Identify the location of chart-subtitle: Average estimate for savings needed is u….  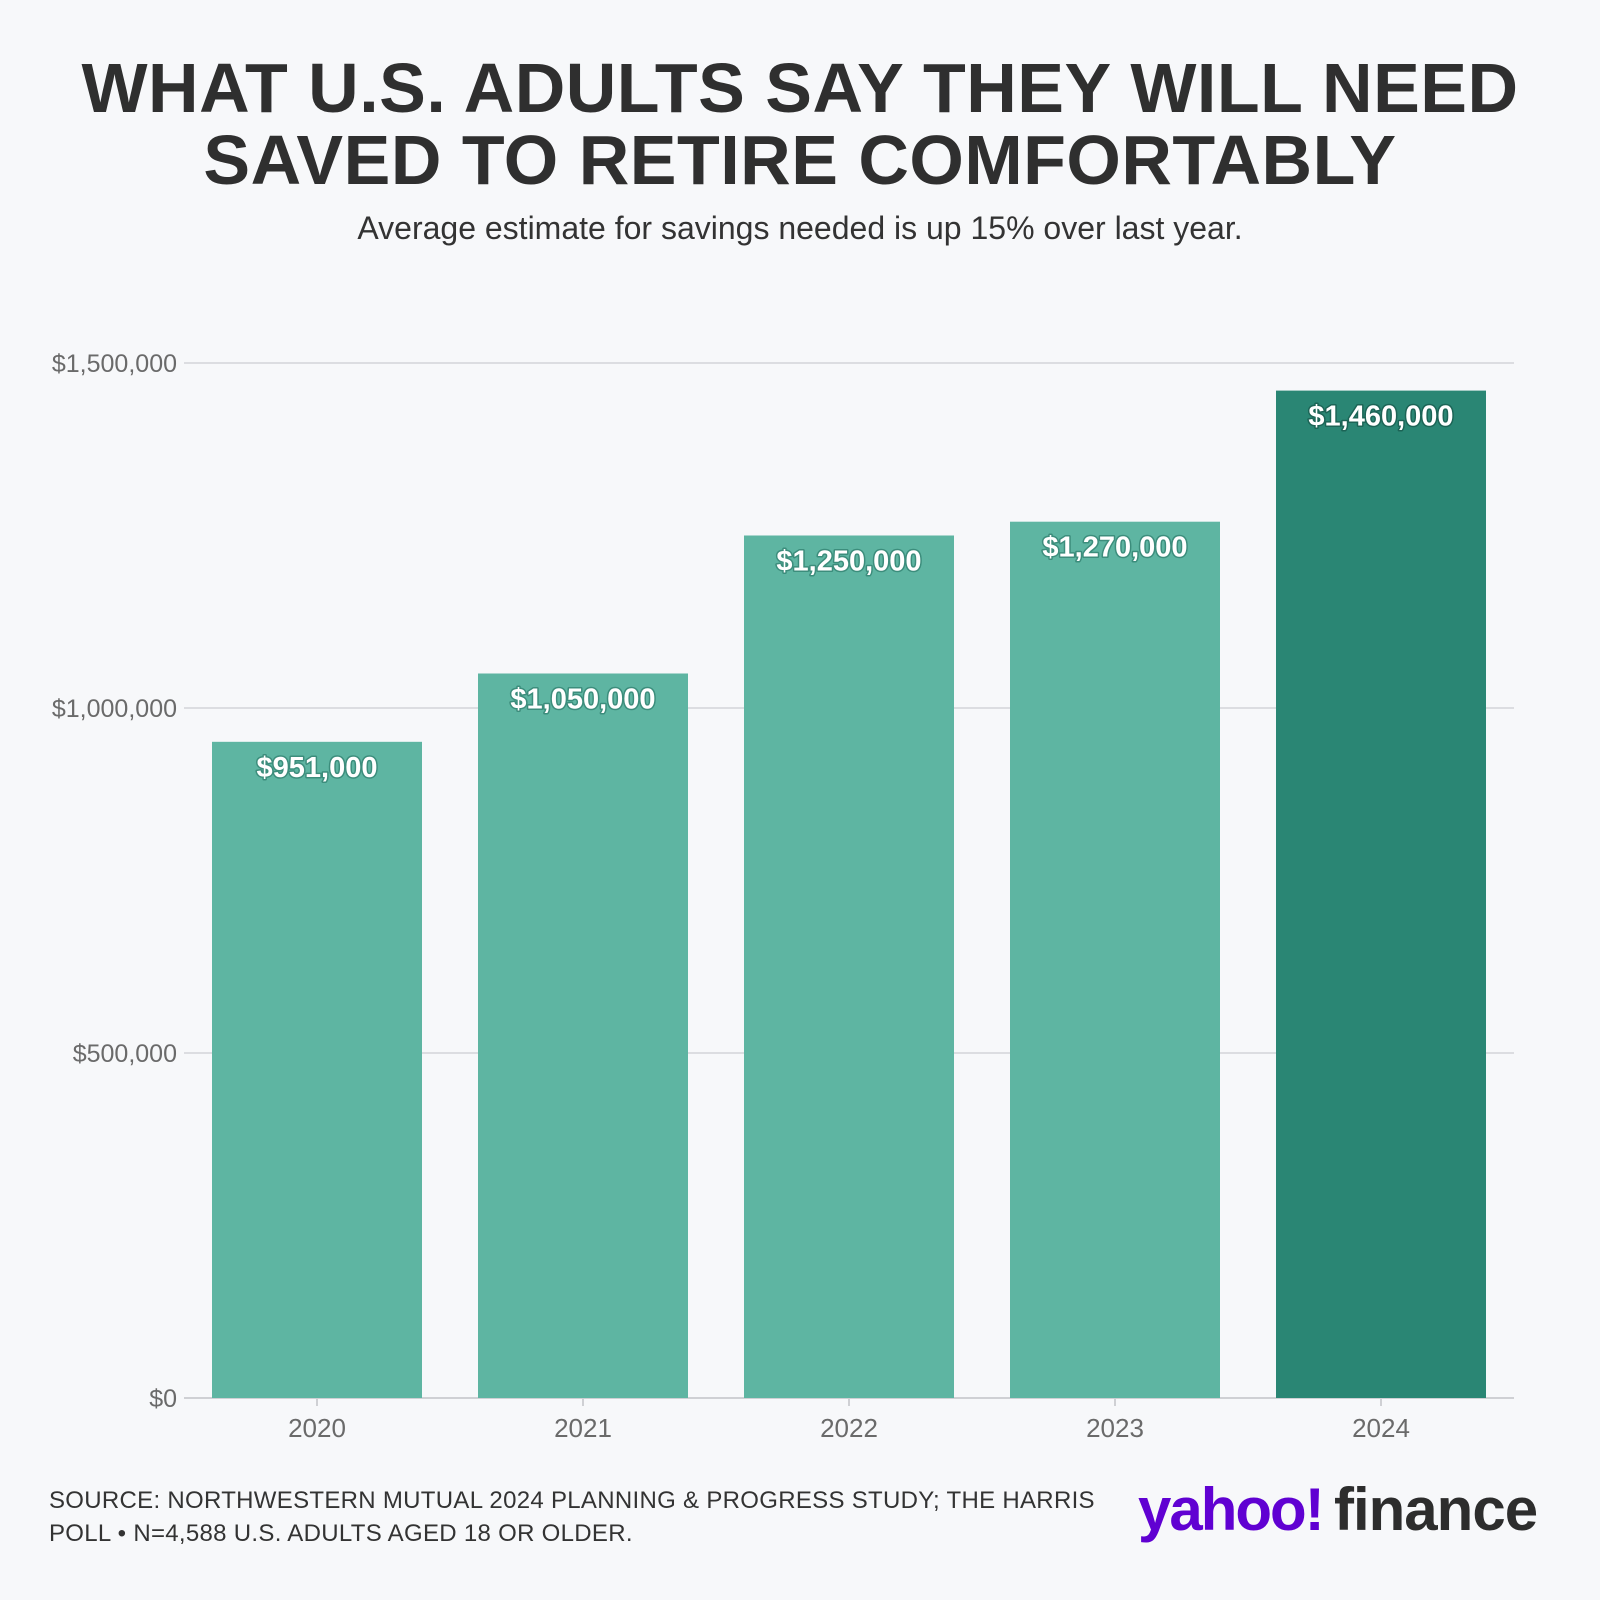
(800, 228).